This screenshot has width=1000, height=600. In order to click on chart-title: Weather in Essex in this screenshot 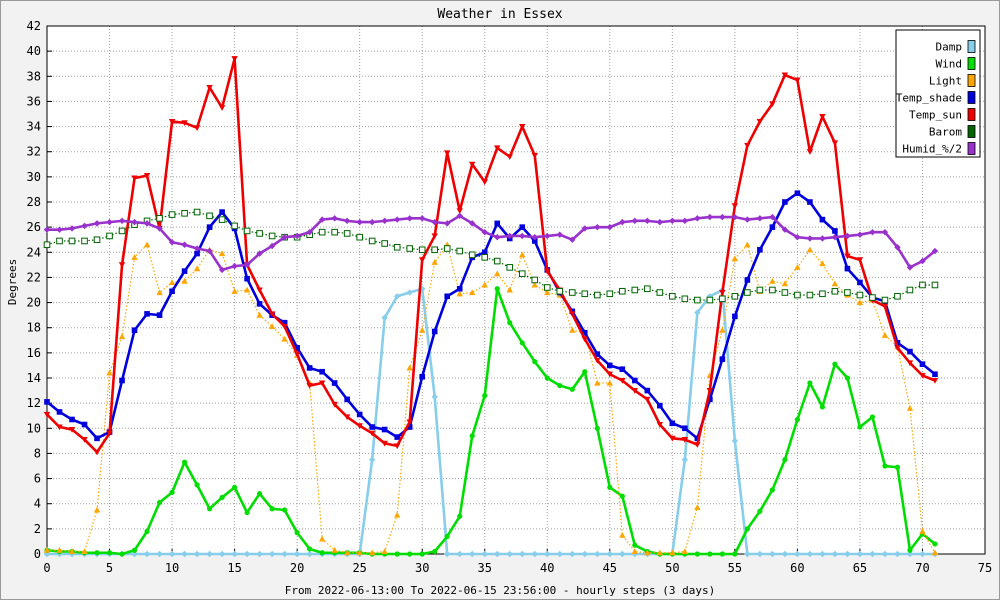, I will do `click(499, 14)`.